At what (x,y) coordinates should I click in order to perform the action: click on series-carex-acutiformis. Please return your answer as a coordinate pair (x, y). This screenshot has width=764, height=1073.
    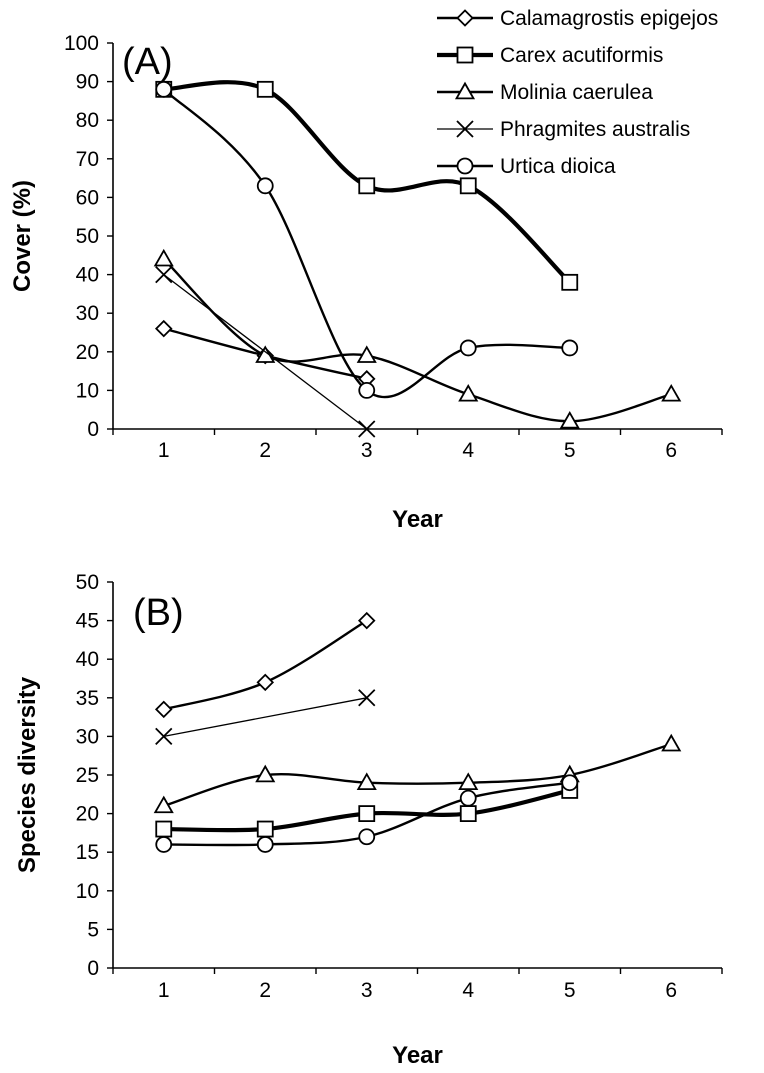
    Looking at the image, I should click on (367, 185).